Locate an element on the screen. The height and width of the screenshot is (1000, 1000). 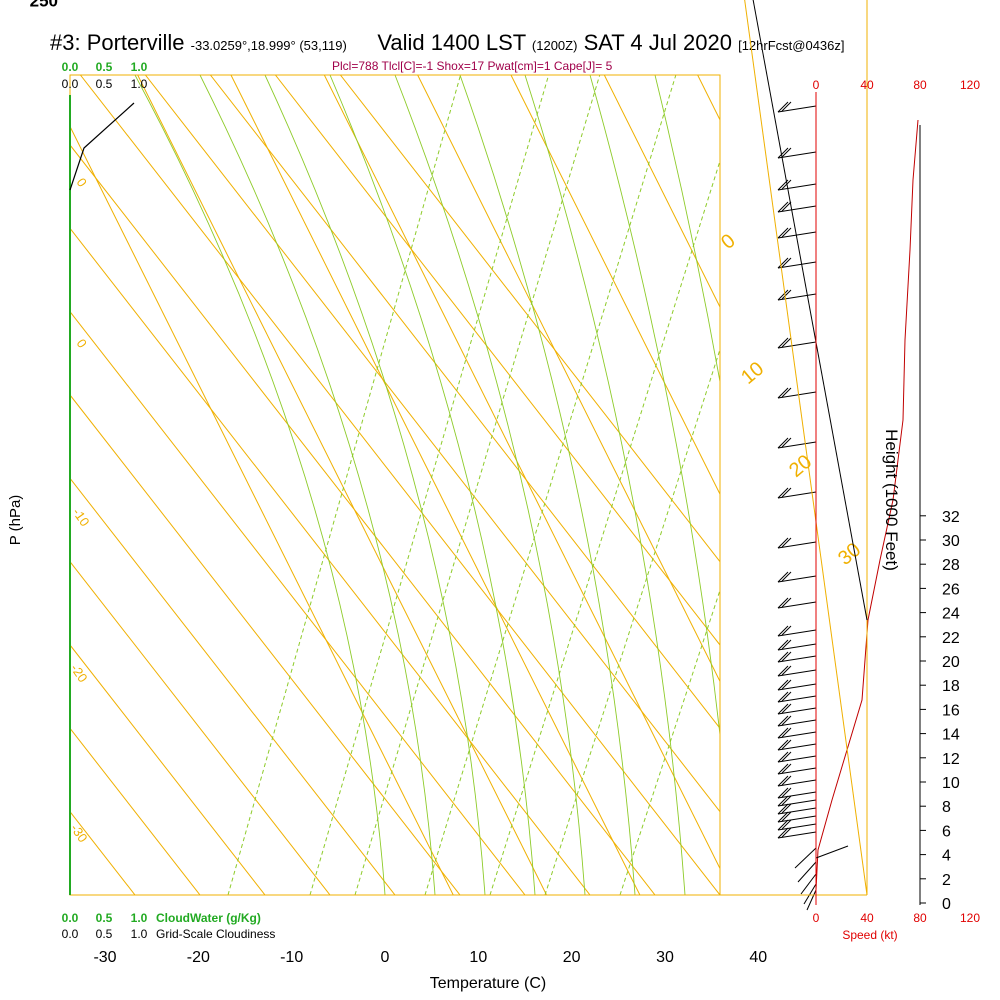
mixing-ratio-line is located at coordinates (632, 621).